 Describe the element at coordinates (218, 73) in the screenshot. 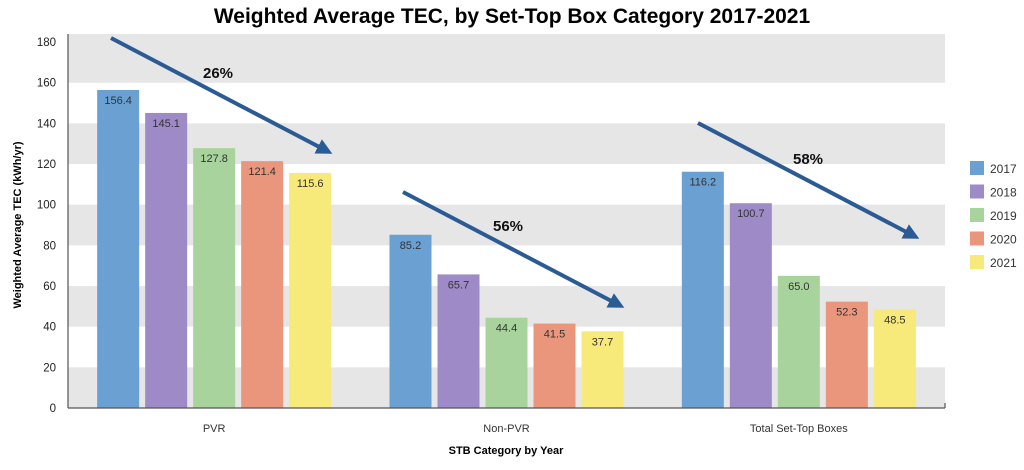

I see `percent-annotation: 26%` at that location.